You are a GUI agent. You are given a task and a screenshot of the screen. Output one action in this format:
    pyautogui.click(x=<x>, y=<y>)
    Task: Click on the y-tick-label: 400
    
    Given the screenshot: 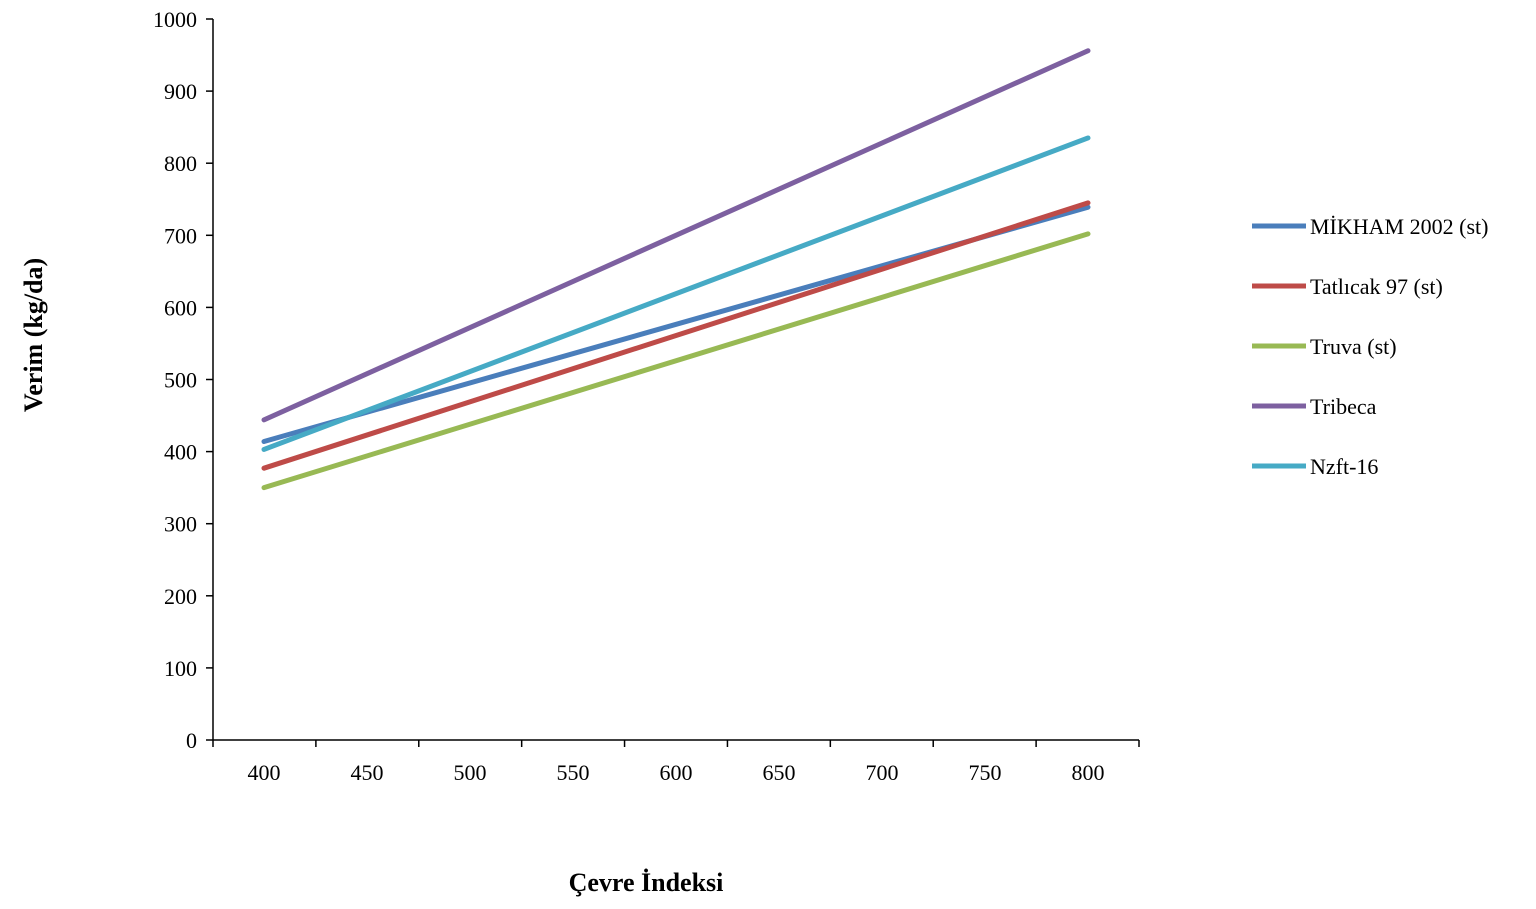 What is the action you would take?
    pyautogui.click(x=180, y=452)
    